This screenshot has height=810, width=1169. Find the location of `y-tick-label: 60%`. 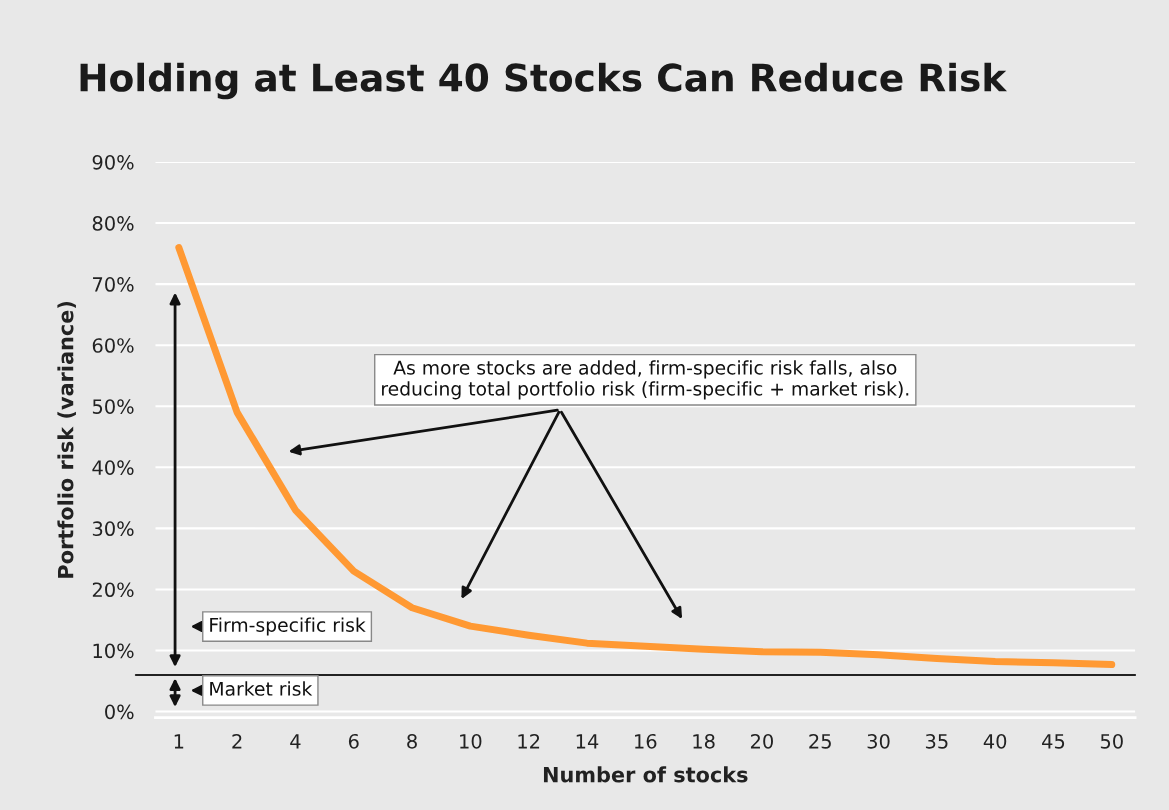

y-tick-label: 60% is located at coordinates (113, 345).